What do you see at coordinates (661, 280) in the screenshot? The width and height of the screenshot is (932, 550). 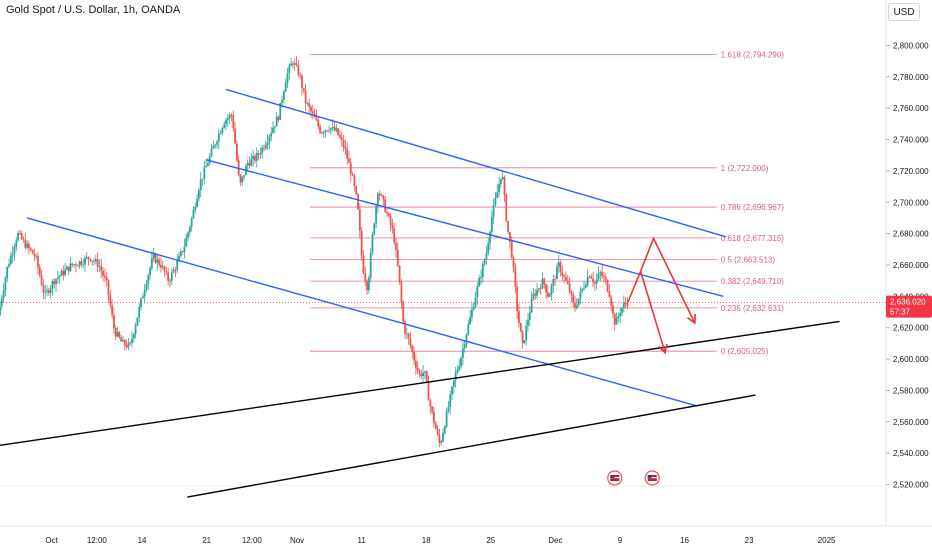 I see `projection-arrow-primary` at bounding box center [661, 280].